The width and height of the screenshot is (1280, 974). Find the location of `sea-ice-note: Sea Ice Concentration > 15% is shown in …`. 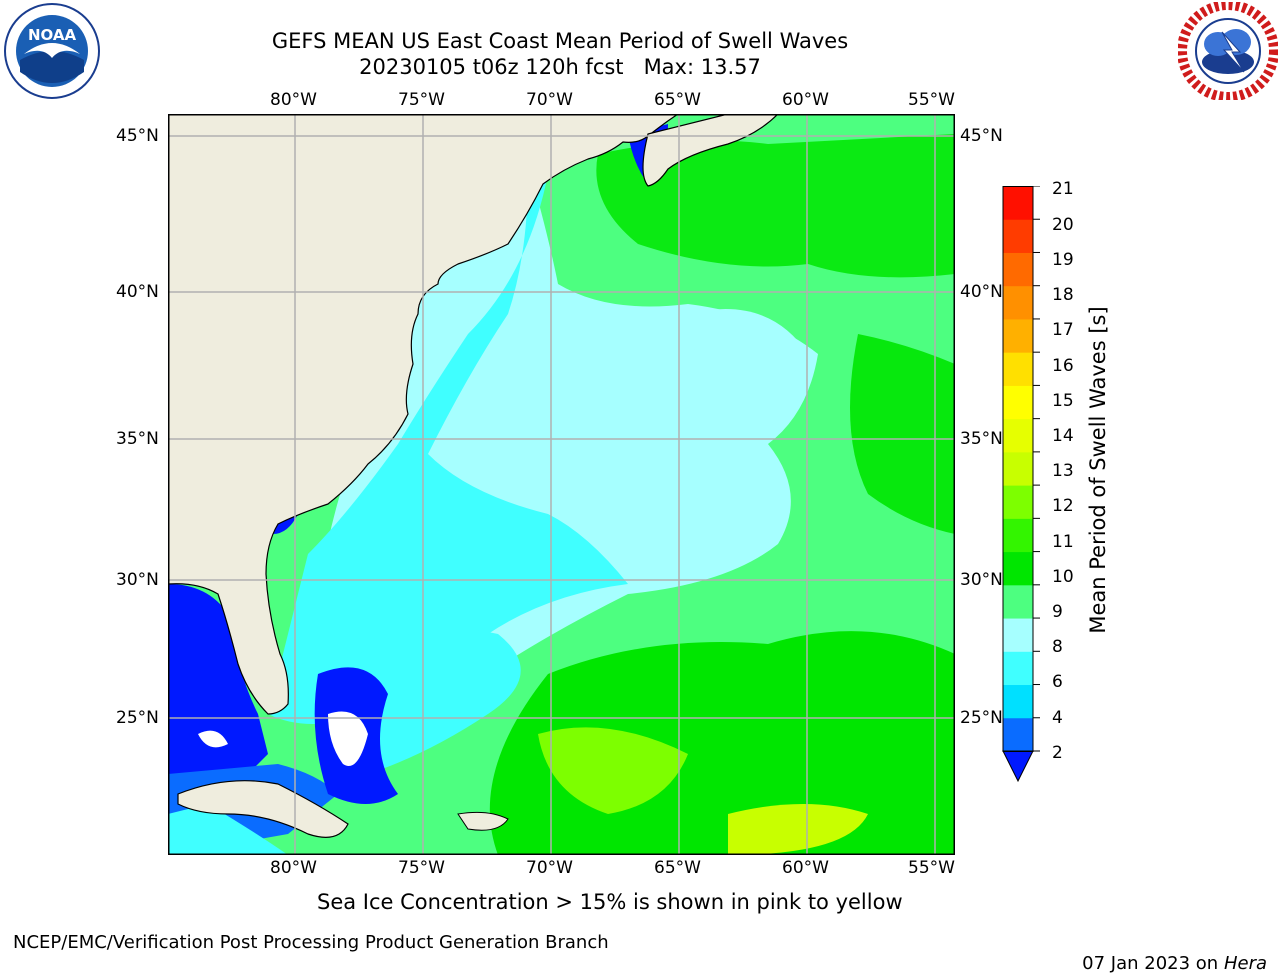

sea-ice-note: Sea Ice Concentration > 15% is shown in … is located at coordinates (610, 902).